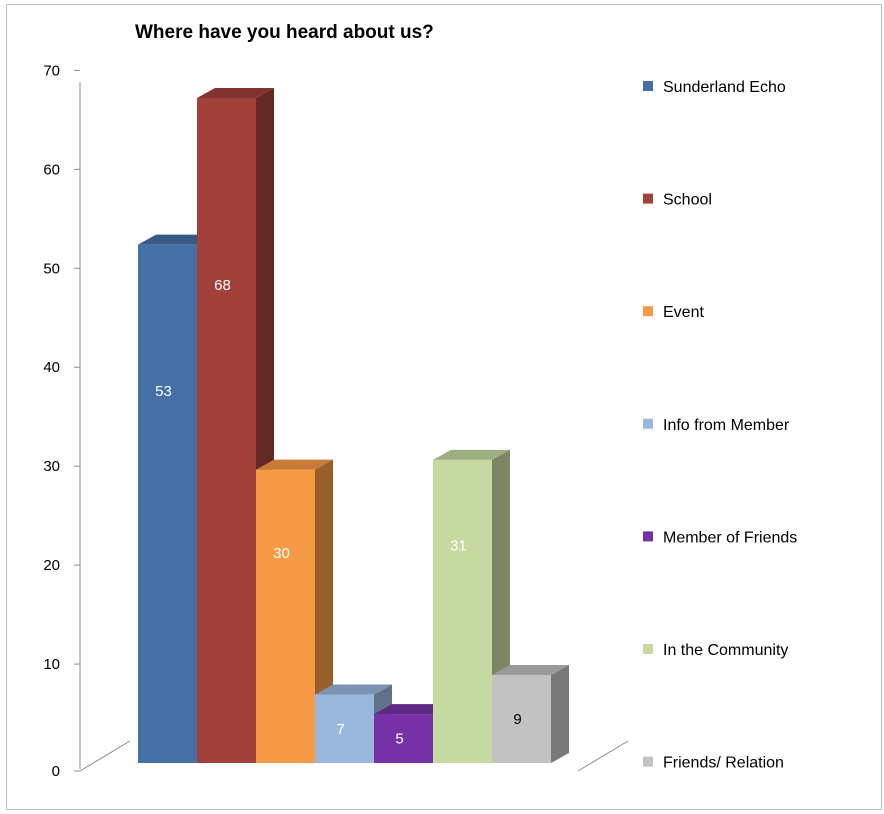 Image resolution: width=884 pixels, height=814 pixels. What do you see at coordinates (730, 537) in the screenshot?
I see `legend-label: Member of Friends` at bounding box center [730, 537].